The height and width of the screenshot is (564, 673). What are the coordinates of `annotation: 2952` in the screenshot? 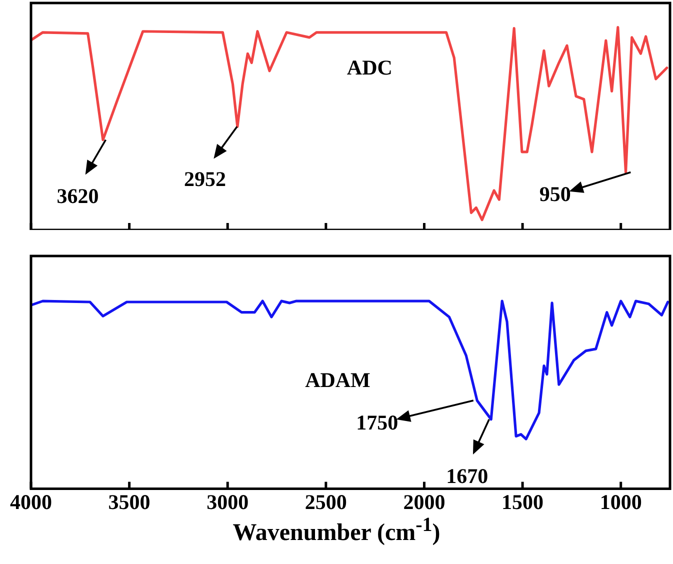 It's located at (205, 179).